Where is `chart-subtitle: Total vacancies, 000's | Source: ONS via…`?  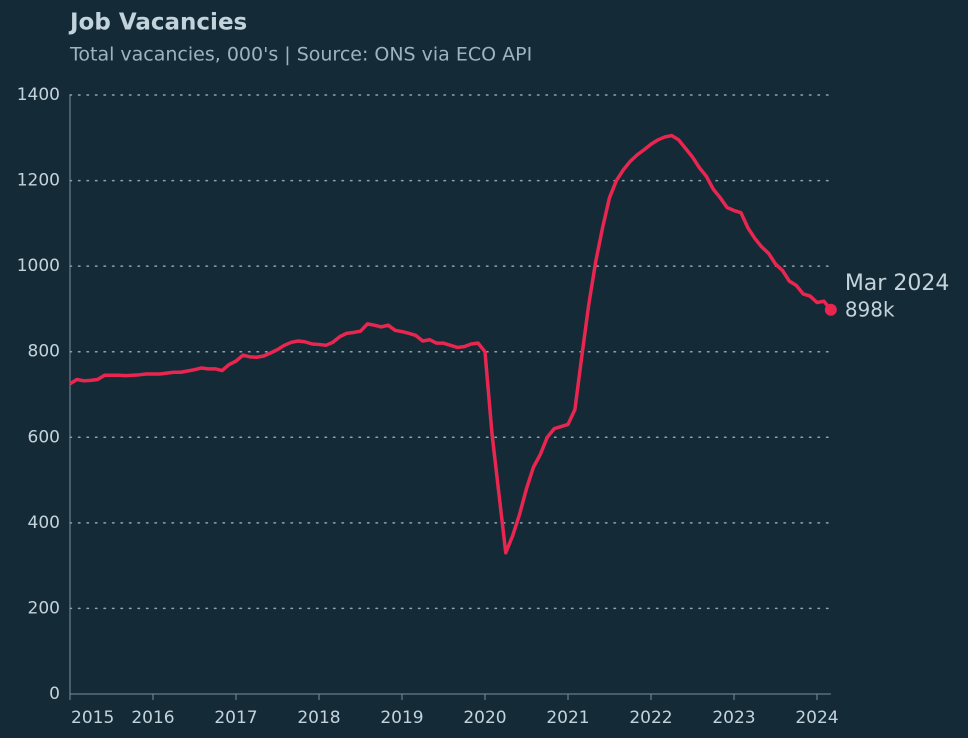 chart-subtitle: Total vacancies, 000's | Source: ONS via… is located at coordinates (300, 55).